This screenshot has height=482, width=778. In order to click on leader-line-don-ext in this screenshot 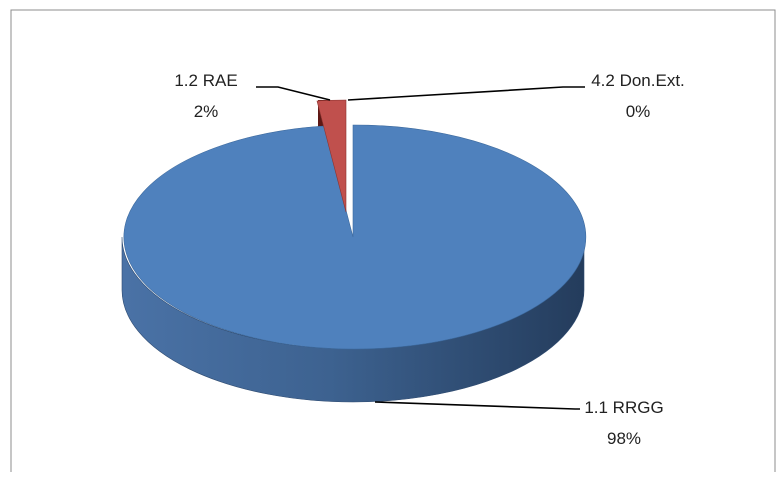, I will do `click(466, 93)`.